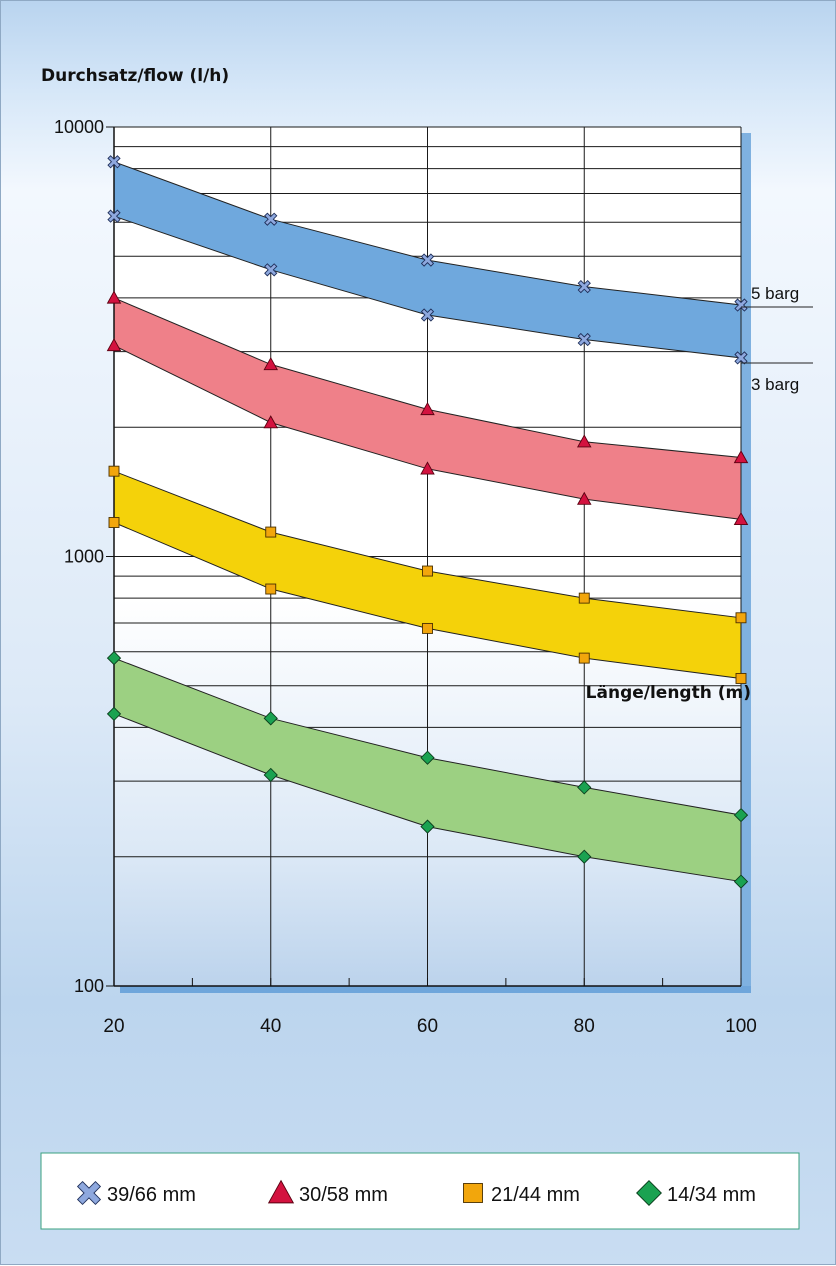 The width and height of the screenshot is (836, 1266). What do you see at coordinates (775, 293) in the screenshot?
I see `pressure-label-high: 5 barg` at bounding box center [775, 293].